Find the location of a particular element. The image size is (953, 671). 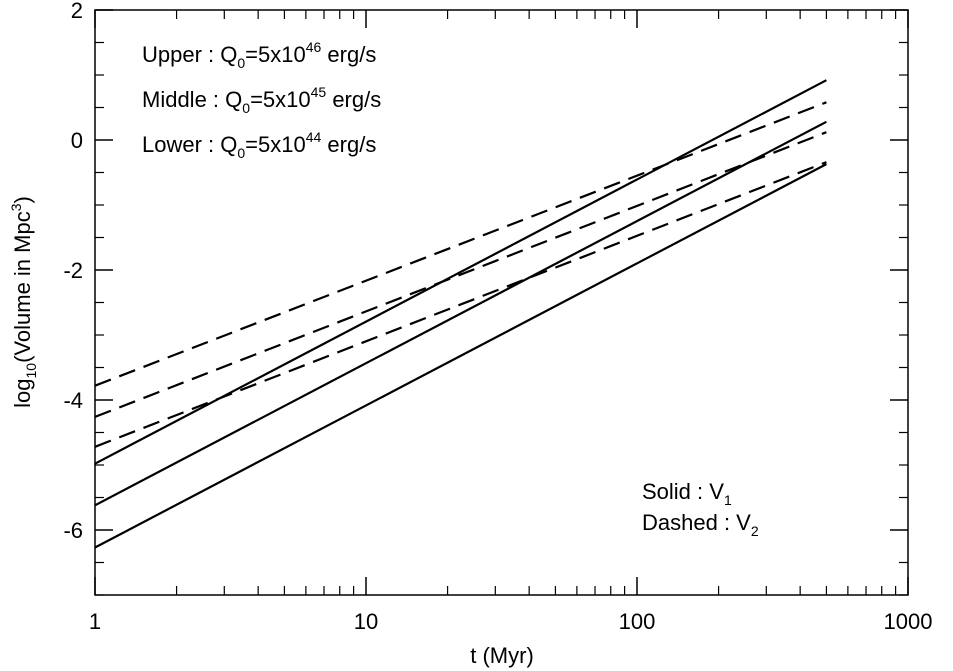

y-tick-labels: -6 -4 -2 0 2 is located at coordinates (73, 271).